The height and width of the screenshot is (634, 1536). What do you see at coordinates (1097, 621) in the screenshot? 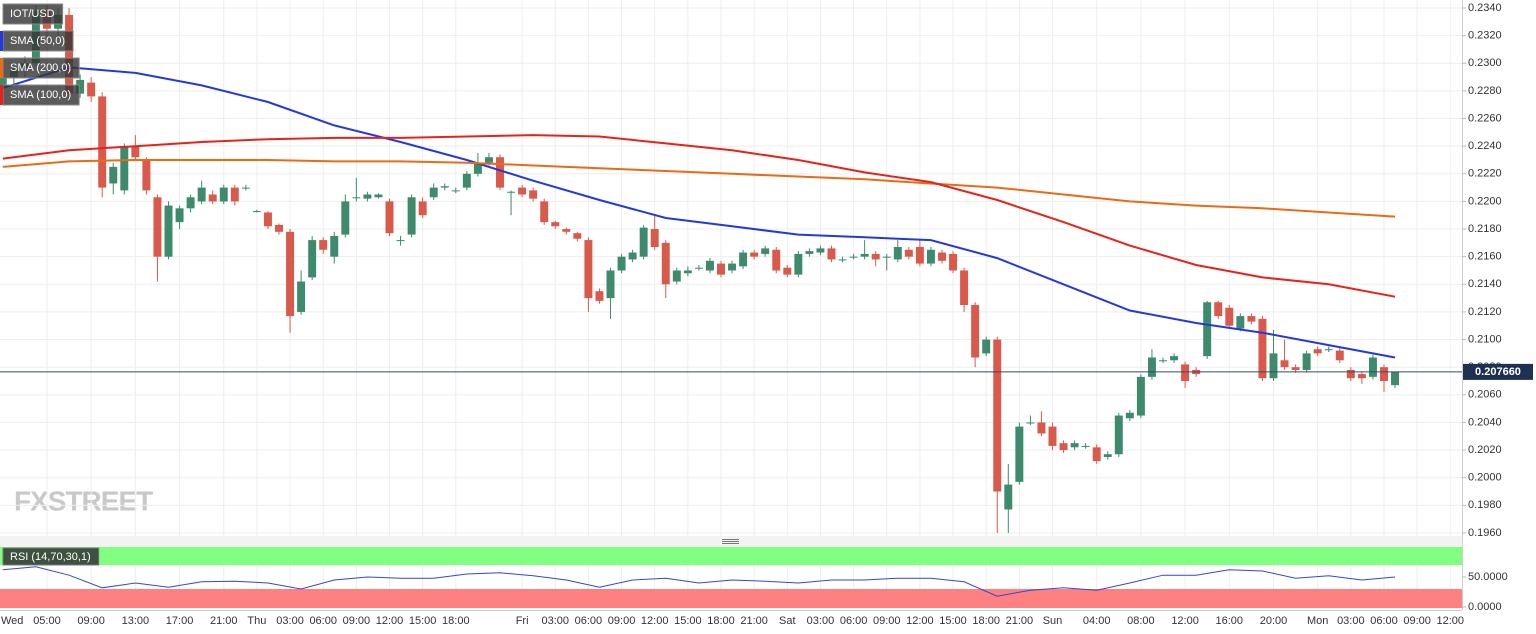
I see `x-tick-label: 04:00` at bounding box center [1097, 621].